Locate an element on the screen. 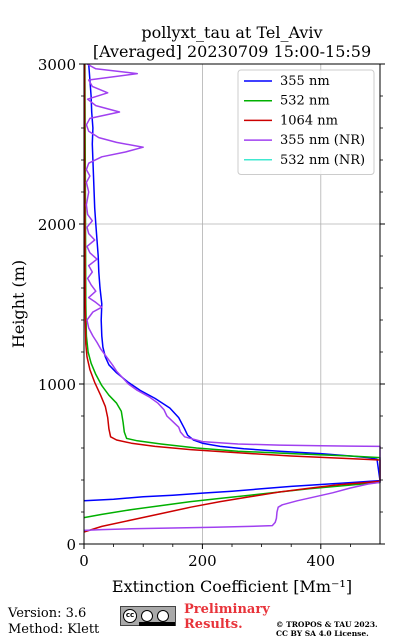 Image resolution: width=400 pixels, height=640 pixels. legend-label: 532 nm is located at coordinates (305, 101).